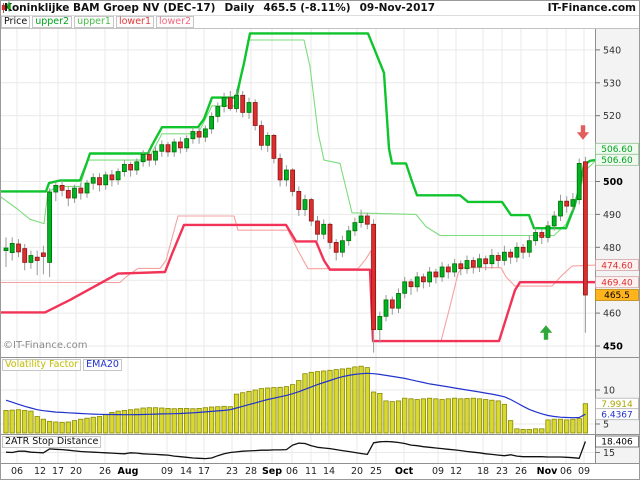  I want to click on svg-text: 540, so click(612, 50).